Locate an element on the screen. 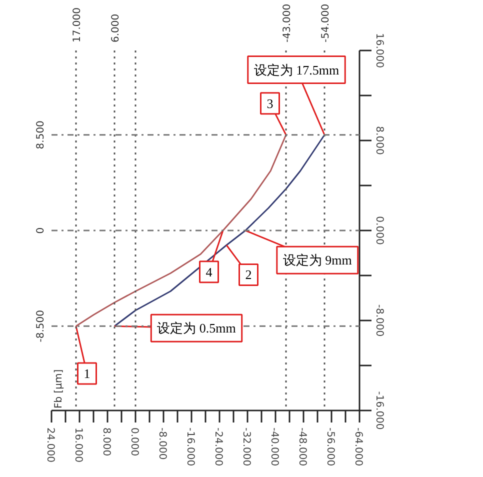  annotation: 2 is located at coordinates (248, 274).